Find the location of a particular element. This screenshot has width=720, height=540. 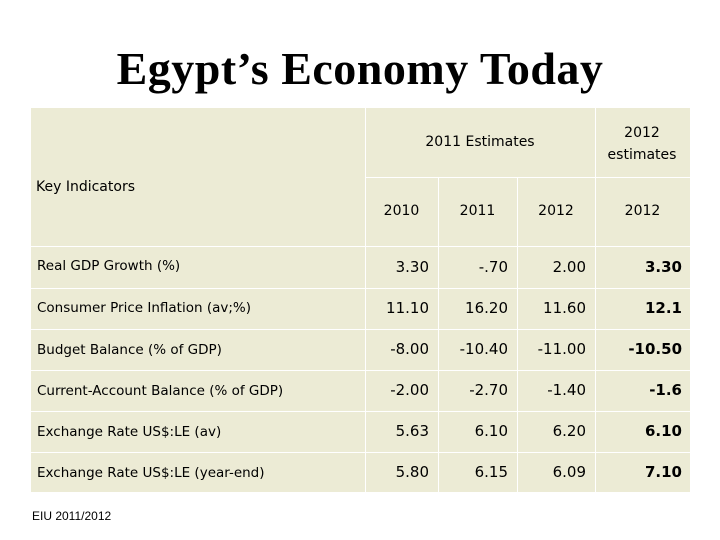

cell-value: -2.70 is located at coordinates (488, 390).